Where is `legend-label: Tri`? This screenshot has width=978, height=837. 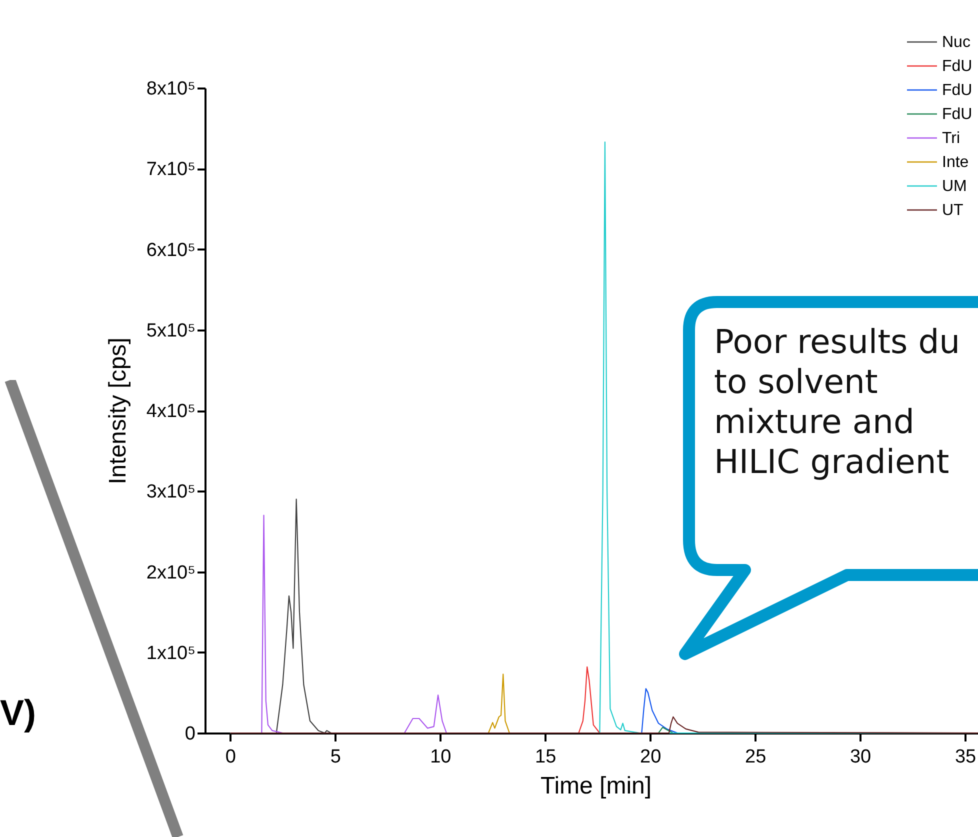
legend-label: Tri is located at coordinates (951, 138).